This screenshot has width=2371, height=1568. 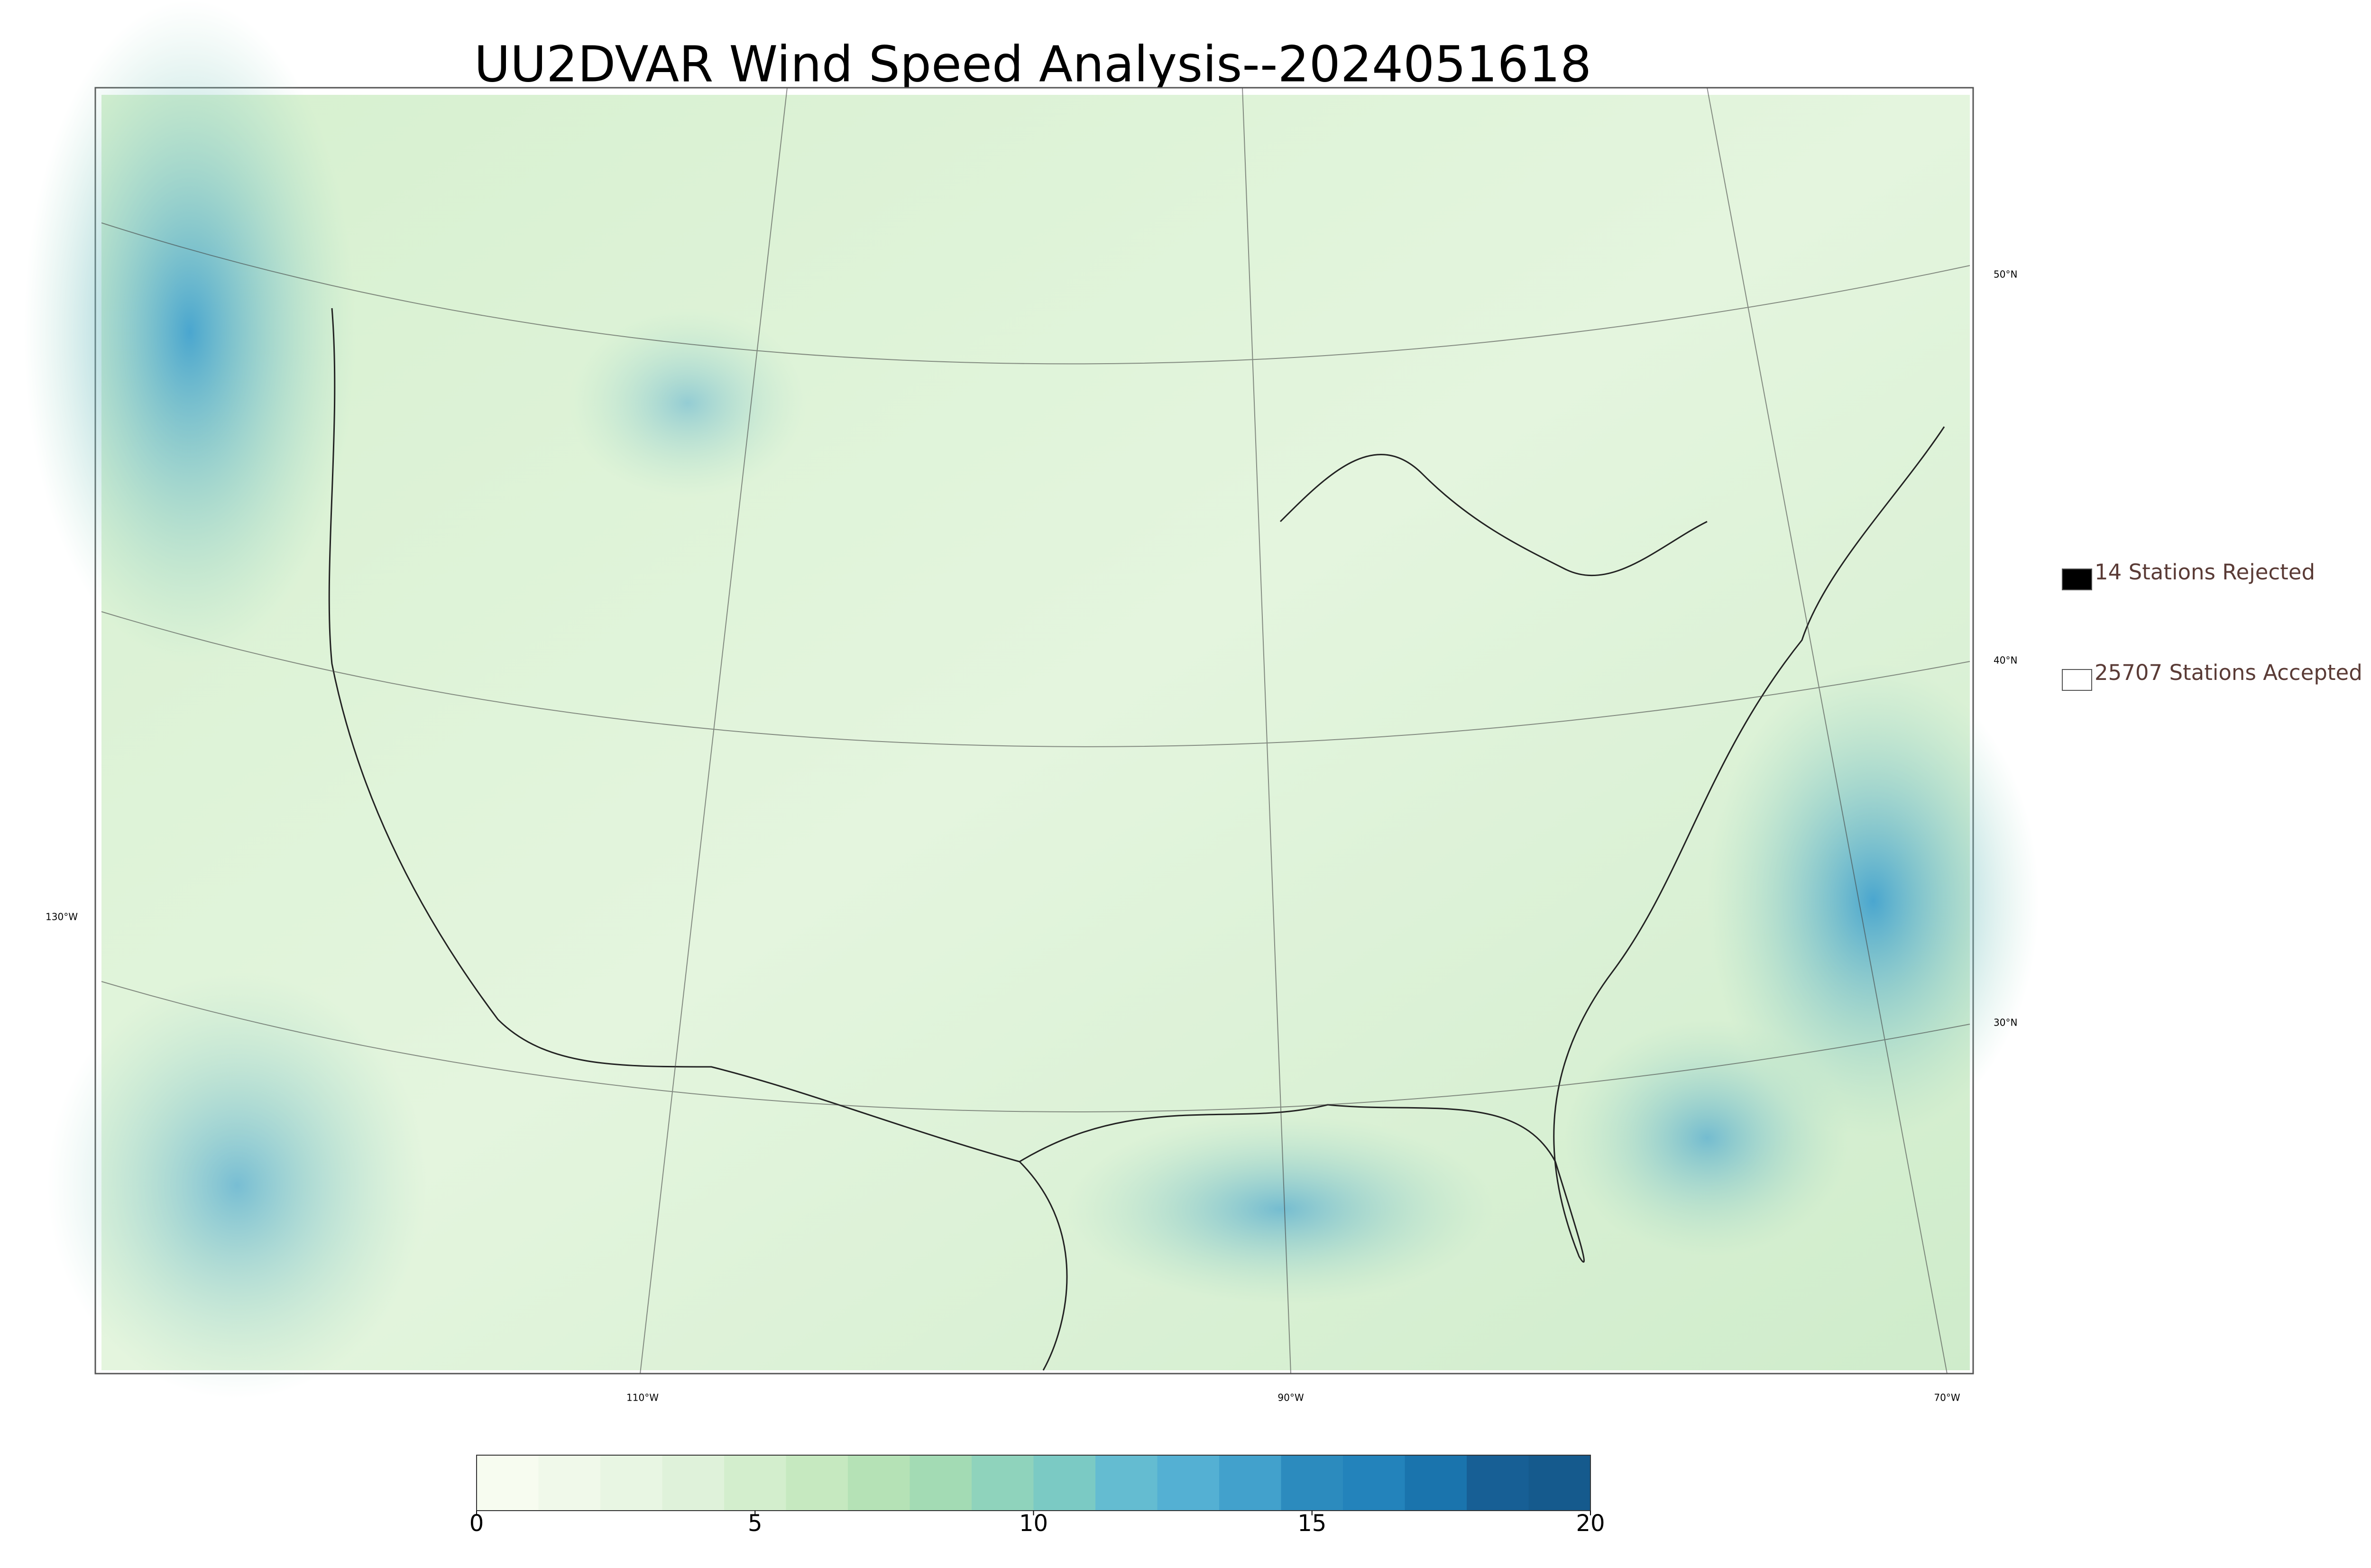 I want to click on longitude-label: 130°W, so click(x=62, y=917).